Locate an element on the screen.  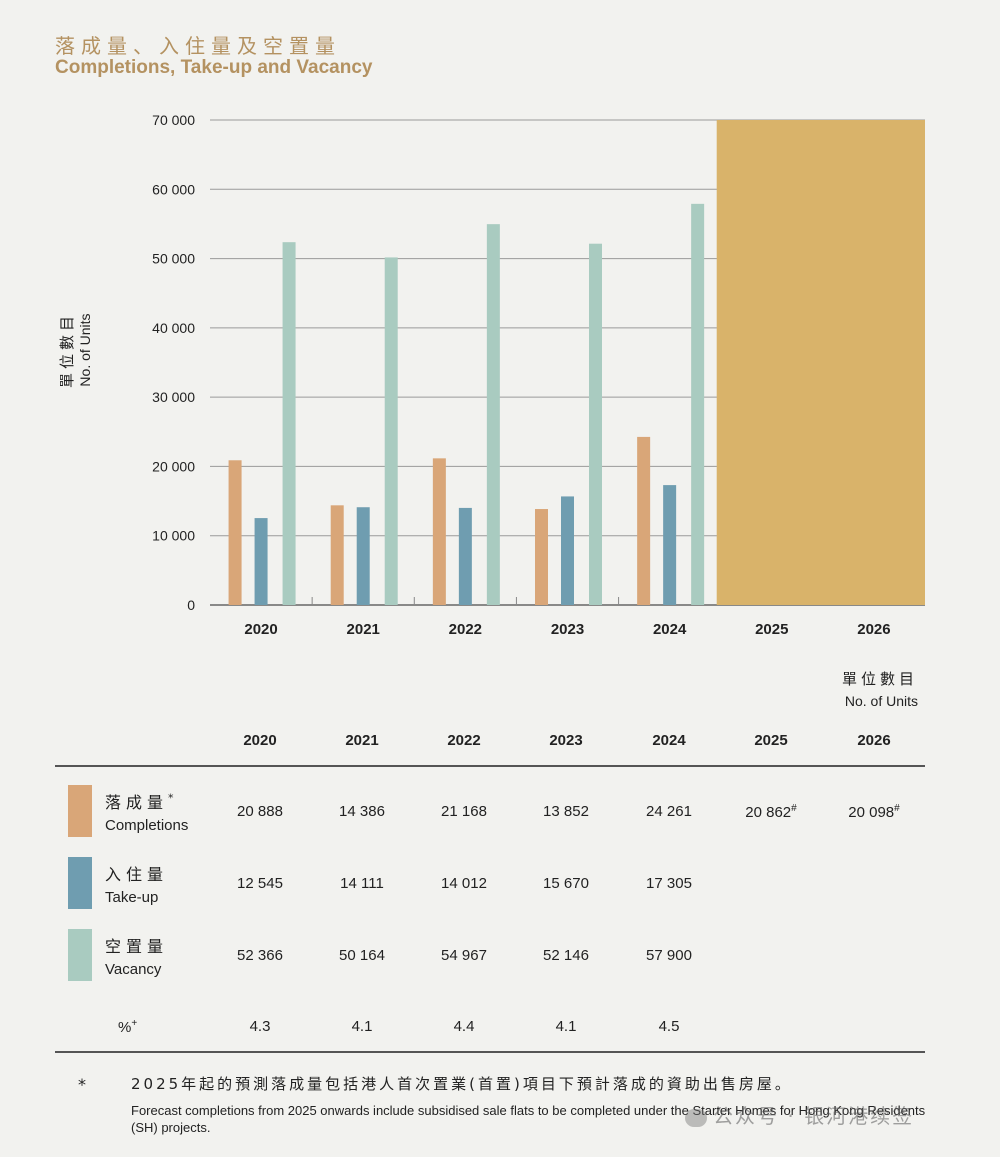
table-cell: 17 305 is located at coordinates (669, 883).